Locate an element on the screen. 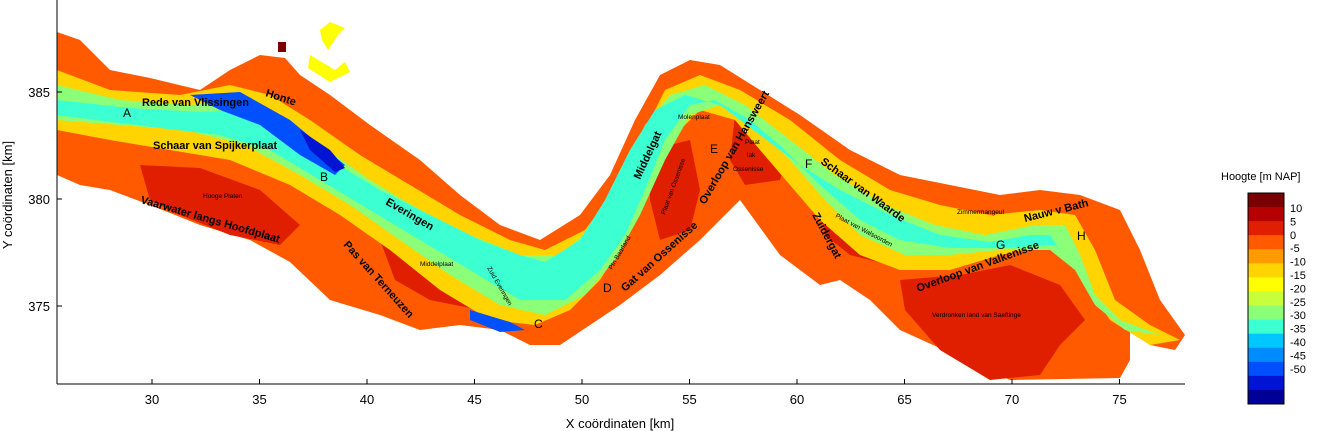 The width and height of the screenshot is (1318, 431). point-c: C is located at coordinates (538, 324).